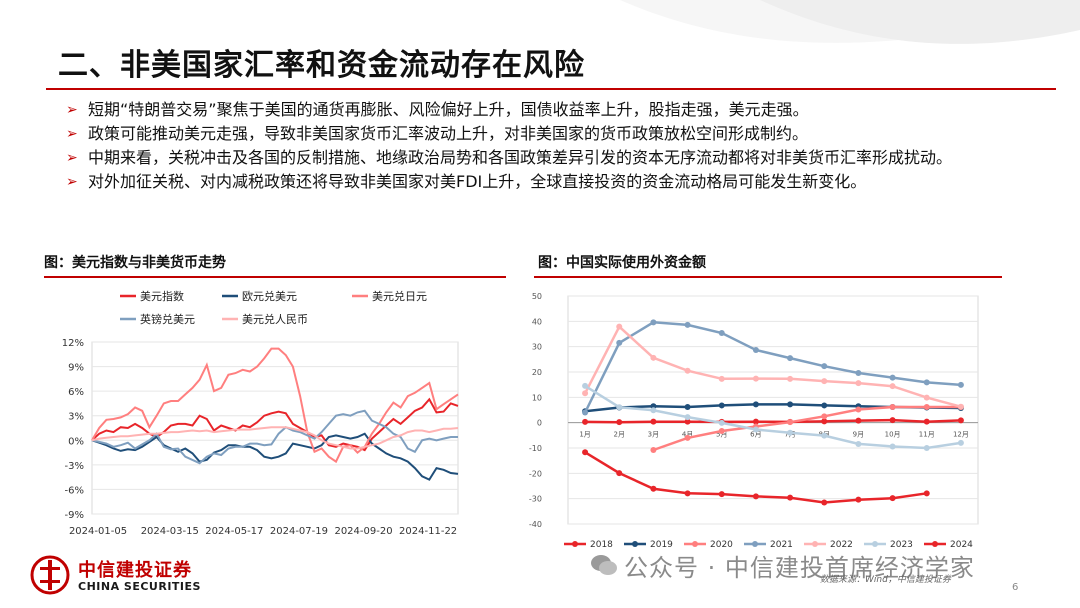  What do you see at coordinates (961, 545) in the screenshot?
I see `legend-label: 2024` at bounding box center [961, 545].